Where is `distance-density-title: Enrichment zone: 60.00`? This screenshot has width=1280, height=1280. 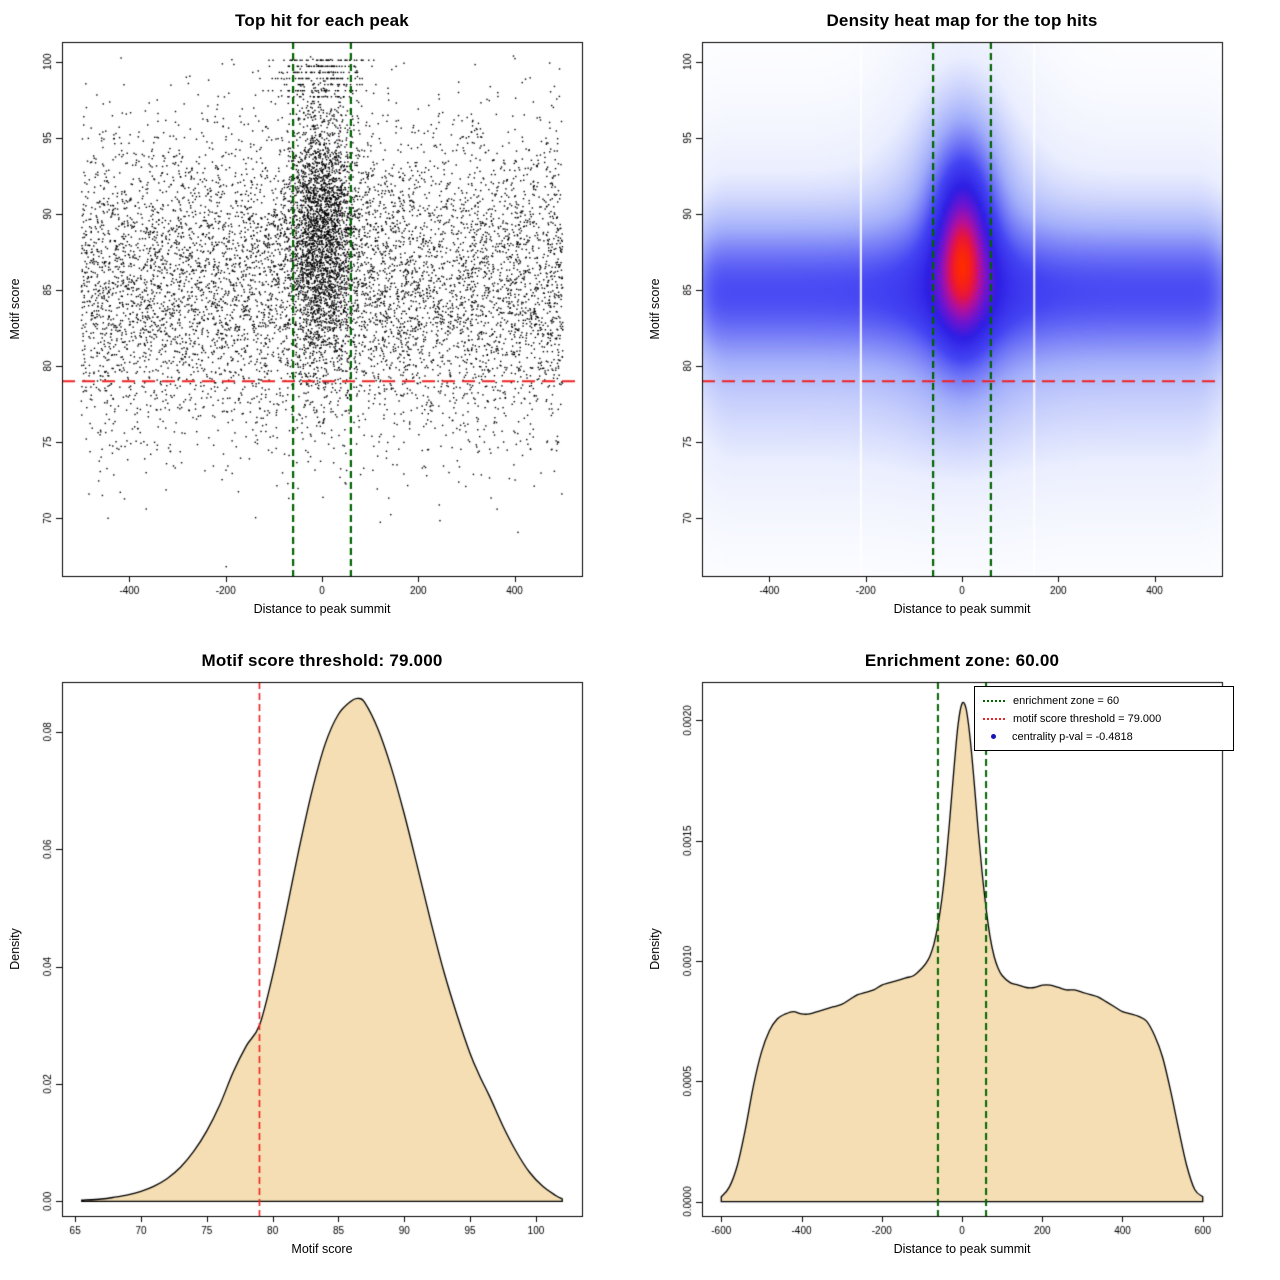
distance-density-title: Enrichment zone: 60.00 is located at coordinates (962, 660).